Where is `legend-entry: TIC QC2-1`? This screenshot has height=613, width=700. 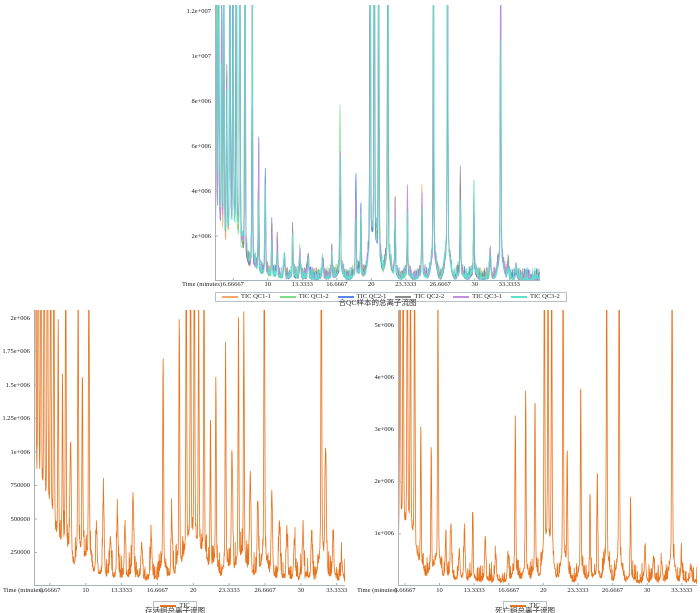
legend-entry: TIC QC2-1 is located at coordinates (362, 296).